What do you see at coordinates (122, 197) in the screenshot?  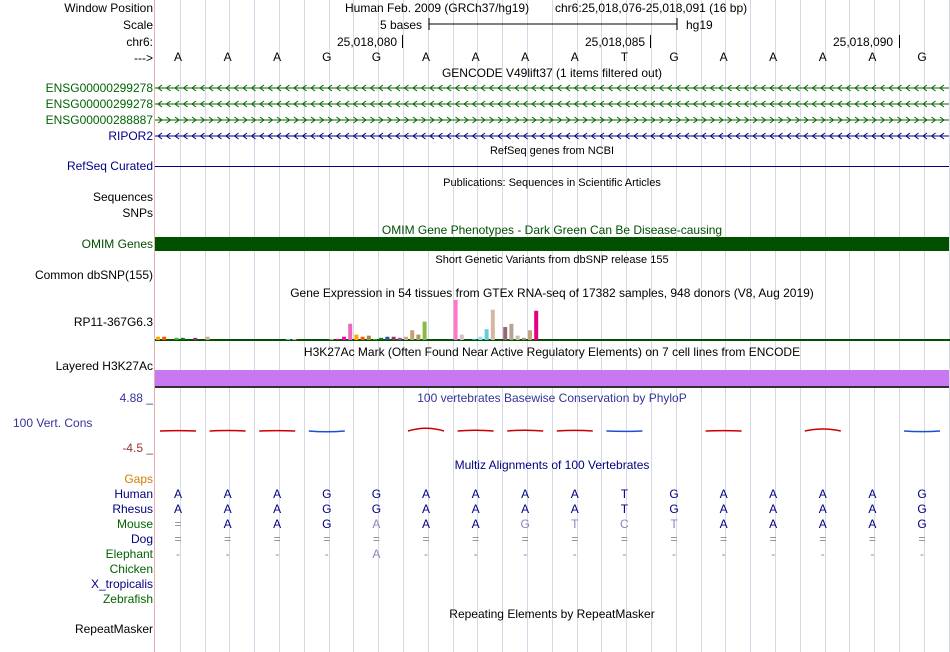 I see `sequences-label: Sequences` at bounding box center [122, 197].